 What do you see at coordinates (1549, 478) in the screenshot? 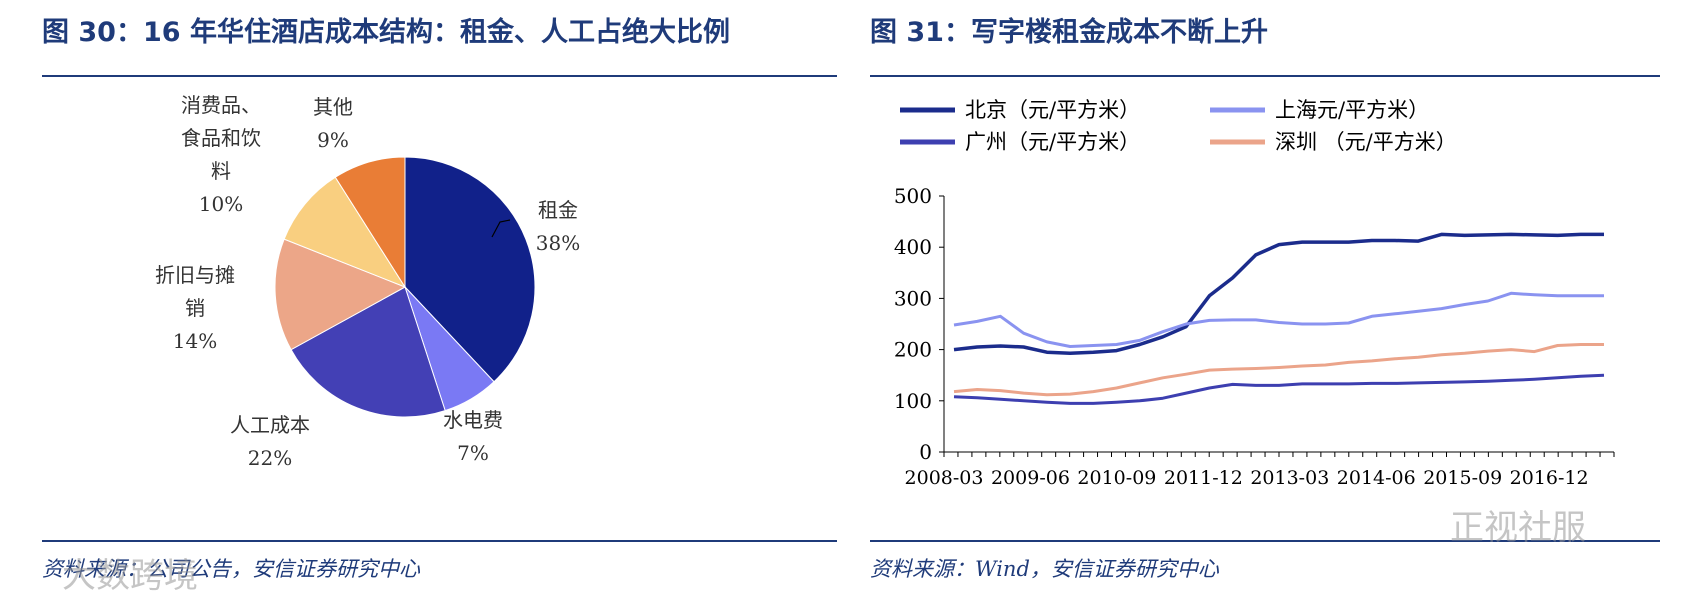
I see `x-tick-label: 2016-12` at bounding box center [1549, 478].